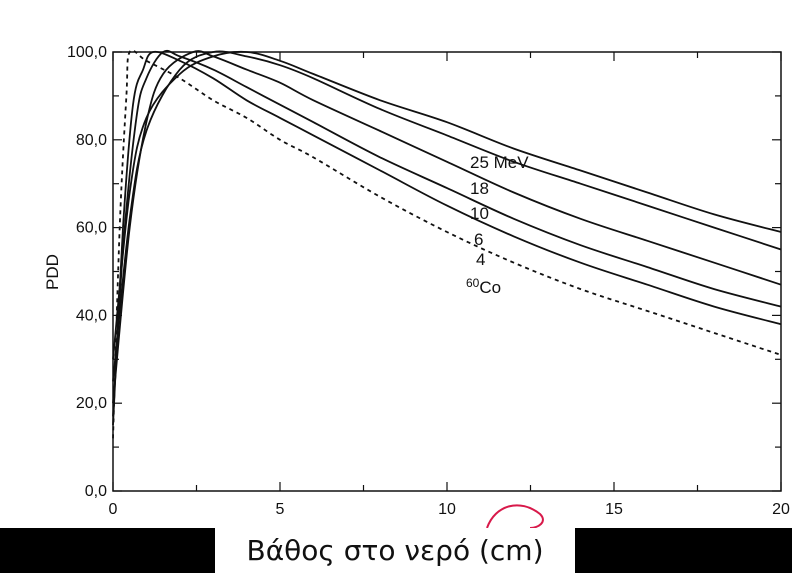 This screenshot has width=792, height=573. What do you see at coordinates (515, 516) in the screenshot?
I see `pen-mark-icon` at bounding box center [515, 516].